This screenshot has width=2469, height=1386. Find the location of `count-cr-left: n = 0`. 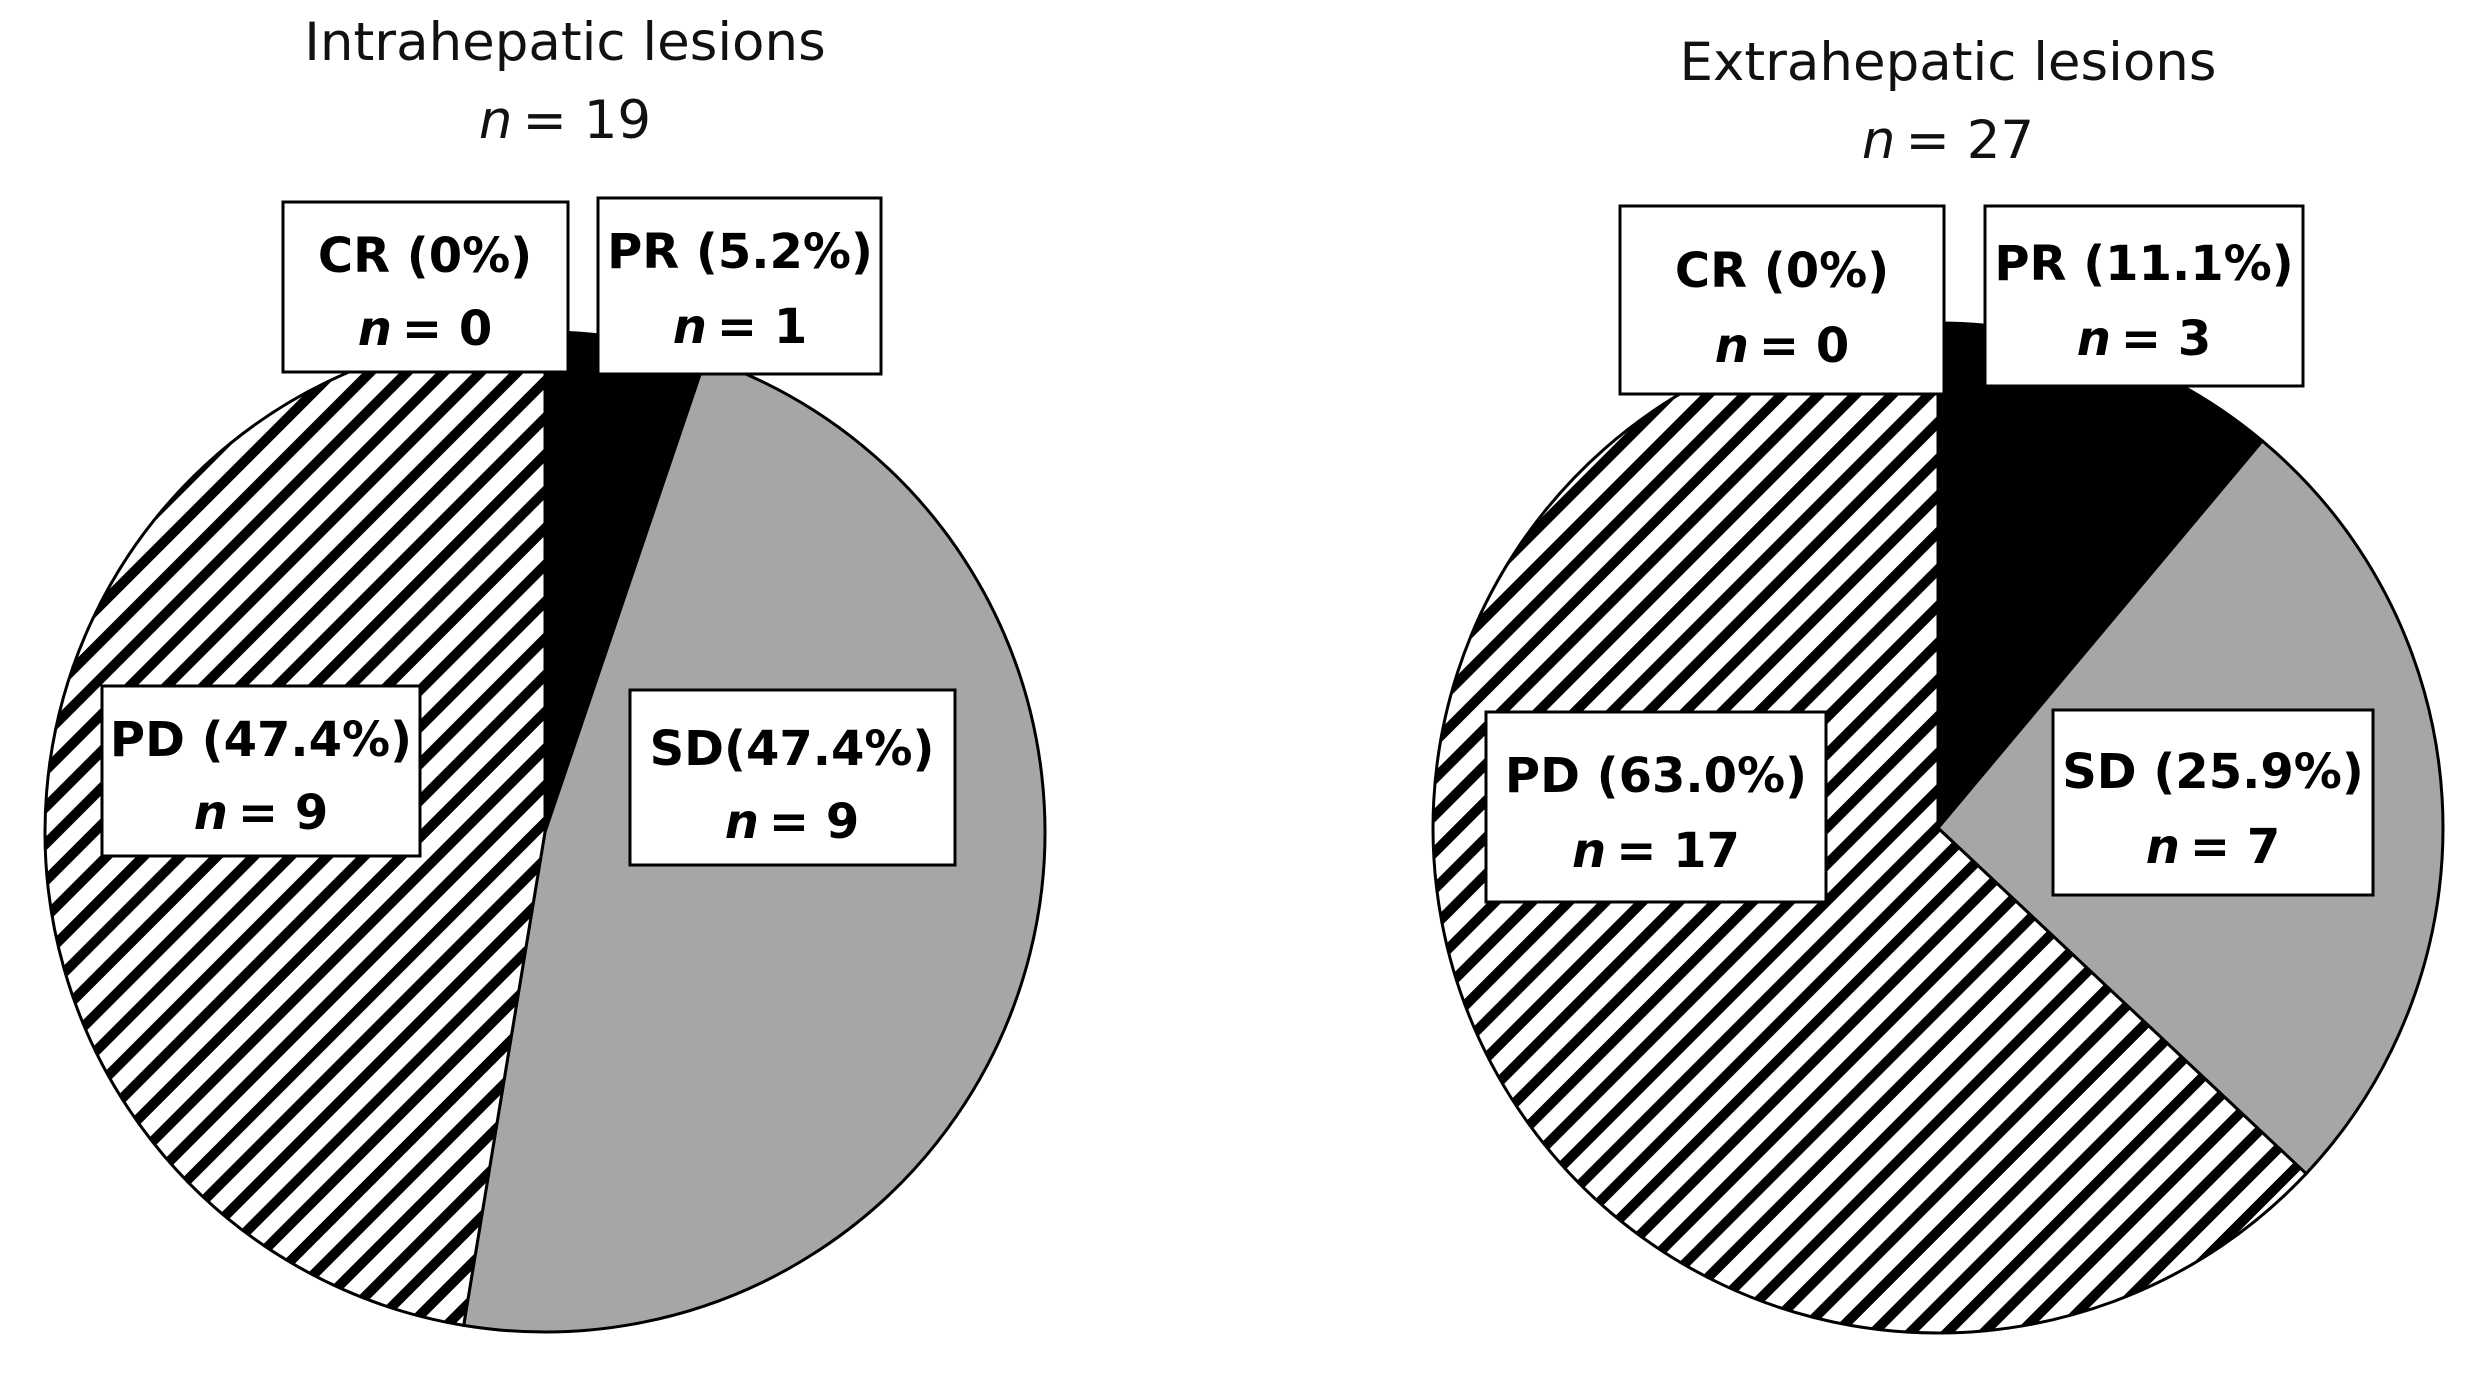

count-cr-left: n = 0 is located at coordinates (425, 329).